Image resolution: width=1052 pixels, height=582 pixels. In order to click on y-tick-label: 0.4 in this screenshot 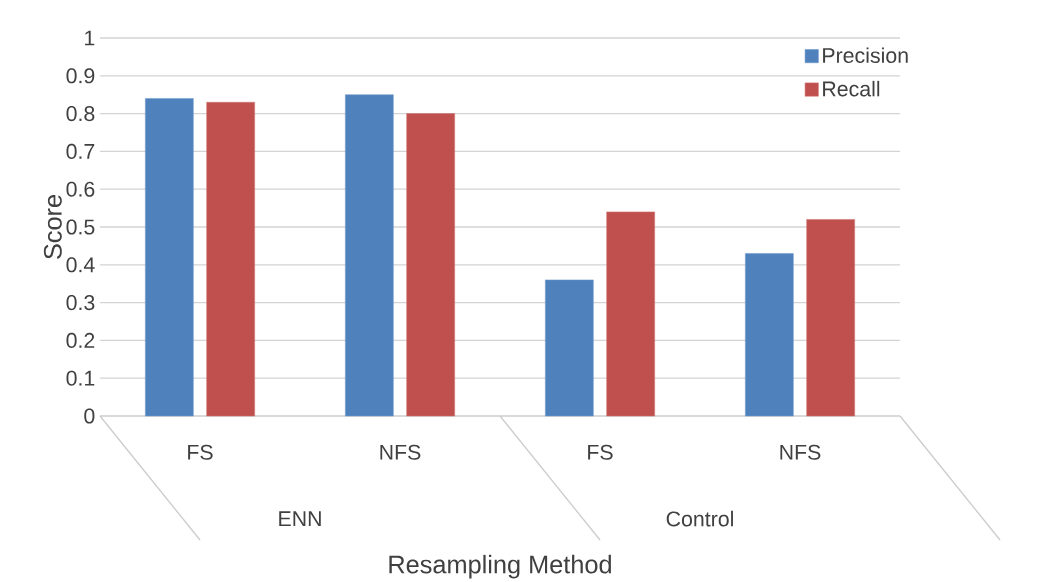, I will do `click(80, 265)`.